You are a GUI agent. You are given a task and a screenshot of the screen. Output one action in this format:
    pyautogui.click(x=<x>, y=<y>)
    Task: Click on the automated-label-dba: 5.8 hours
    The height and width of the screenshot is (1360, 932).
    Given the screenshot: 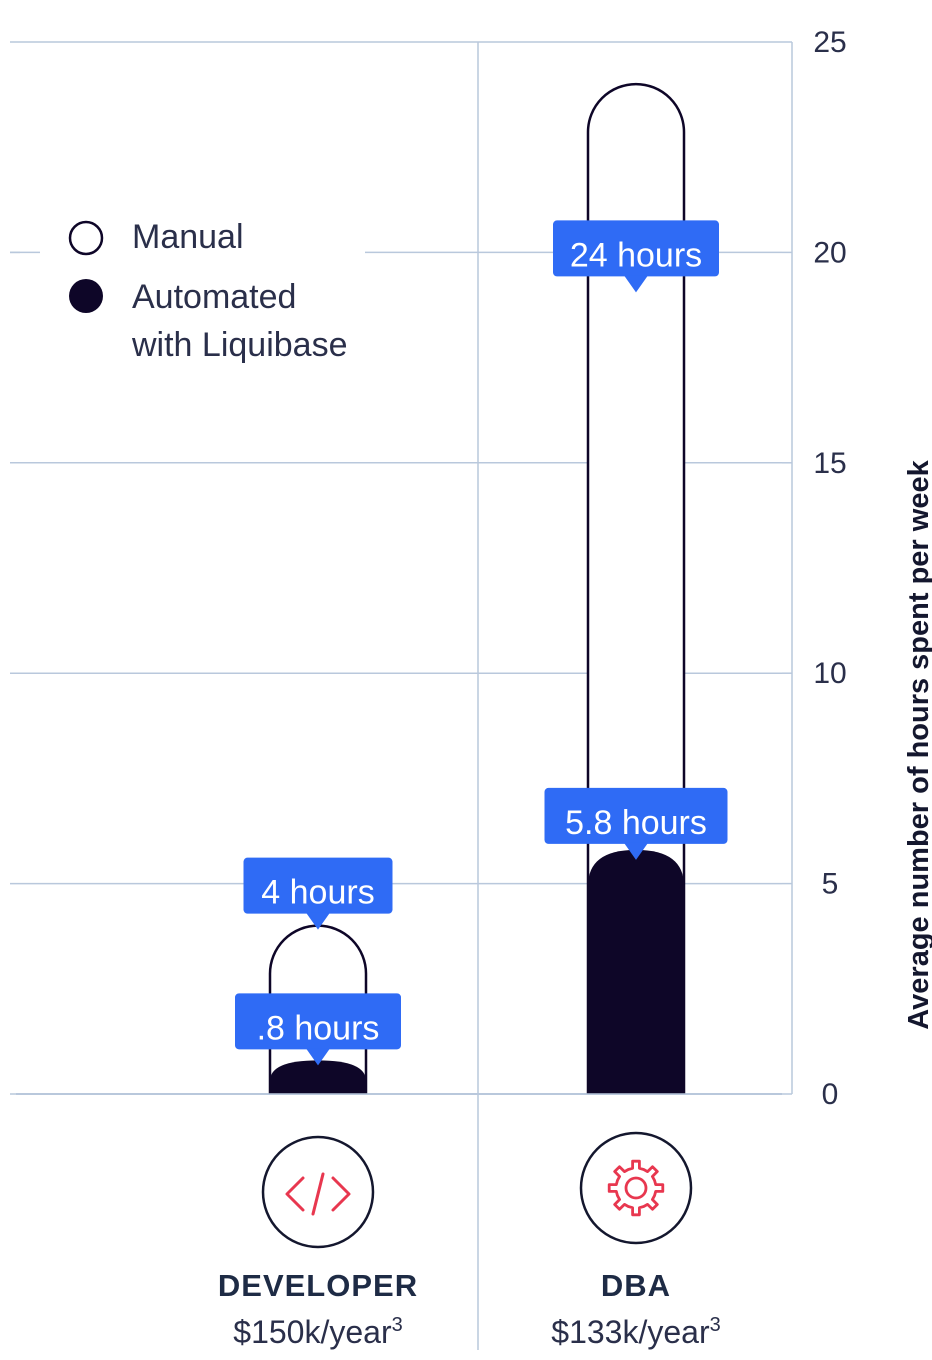 What is the action you would take?
    pyautogui.click(x=636, y=823)
    